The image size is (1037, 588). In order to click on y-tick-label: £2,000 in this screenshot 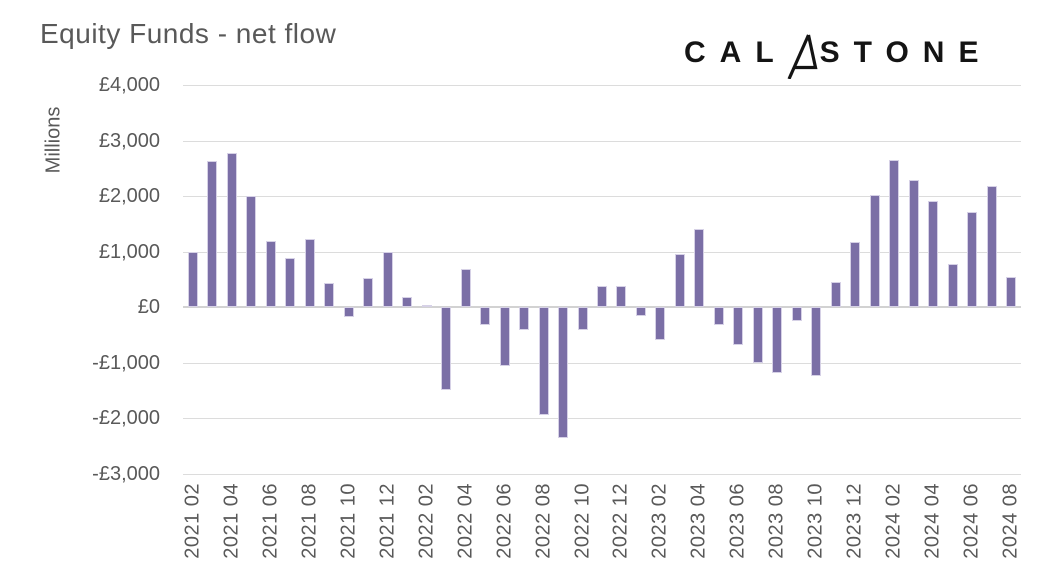, I will do `click(129, 196)`.